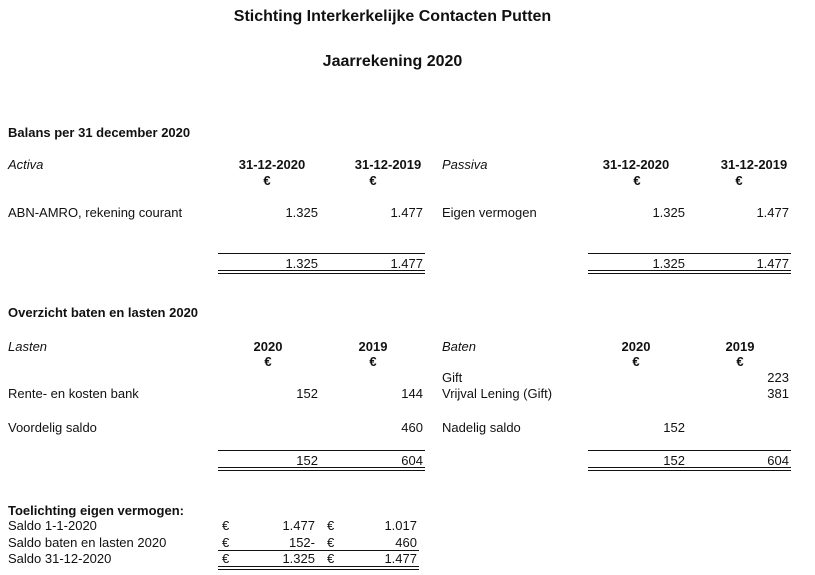  Describe the element at coordinates (388, 164) in the screenshot. I see `activa-col2-header: 31-12-2019` at that location.